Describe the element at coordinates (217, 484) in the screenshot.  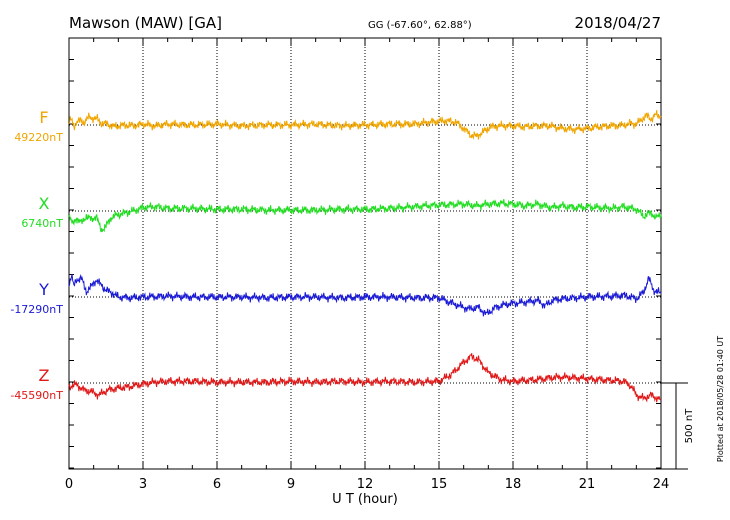
I see `x-tick-label: 6` at that location.